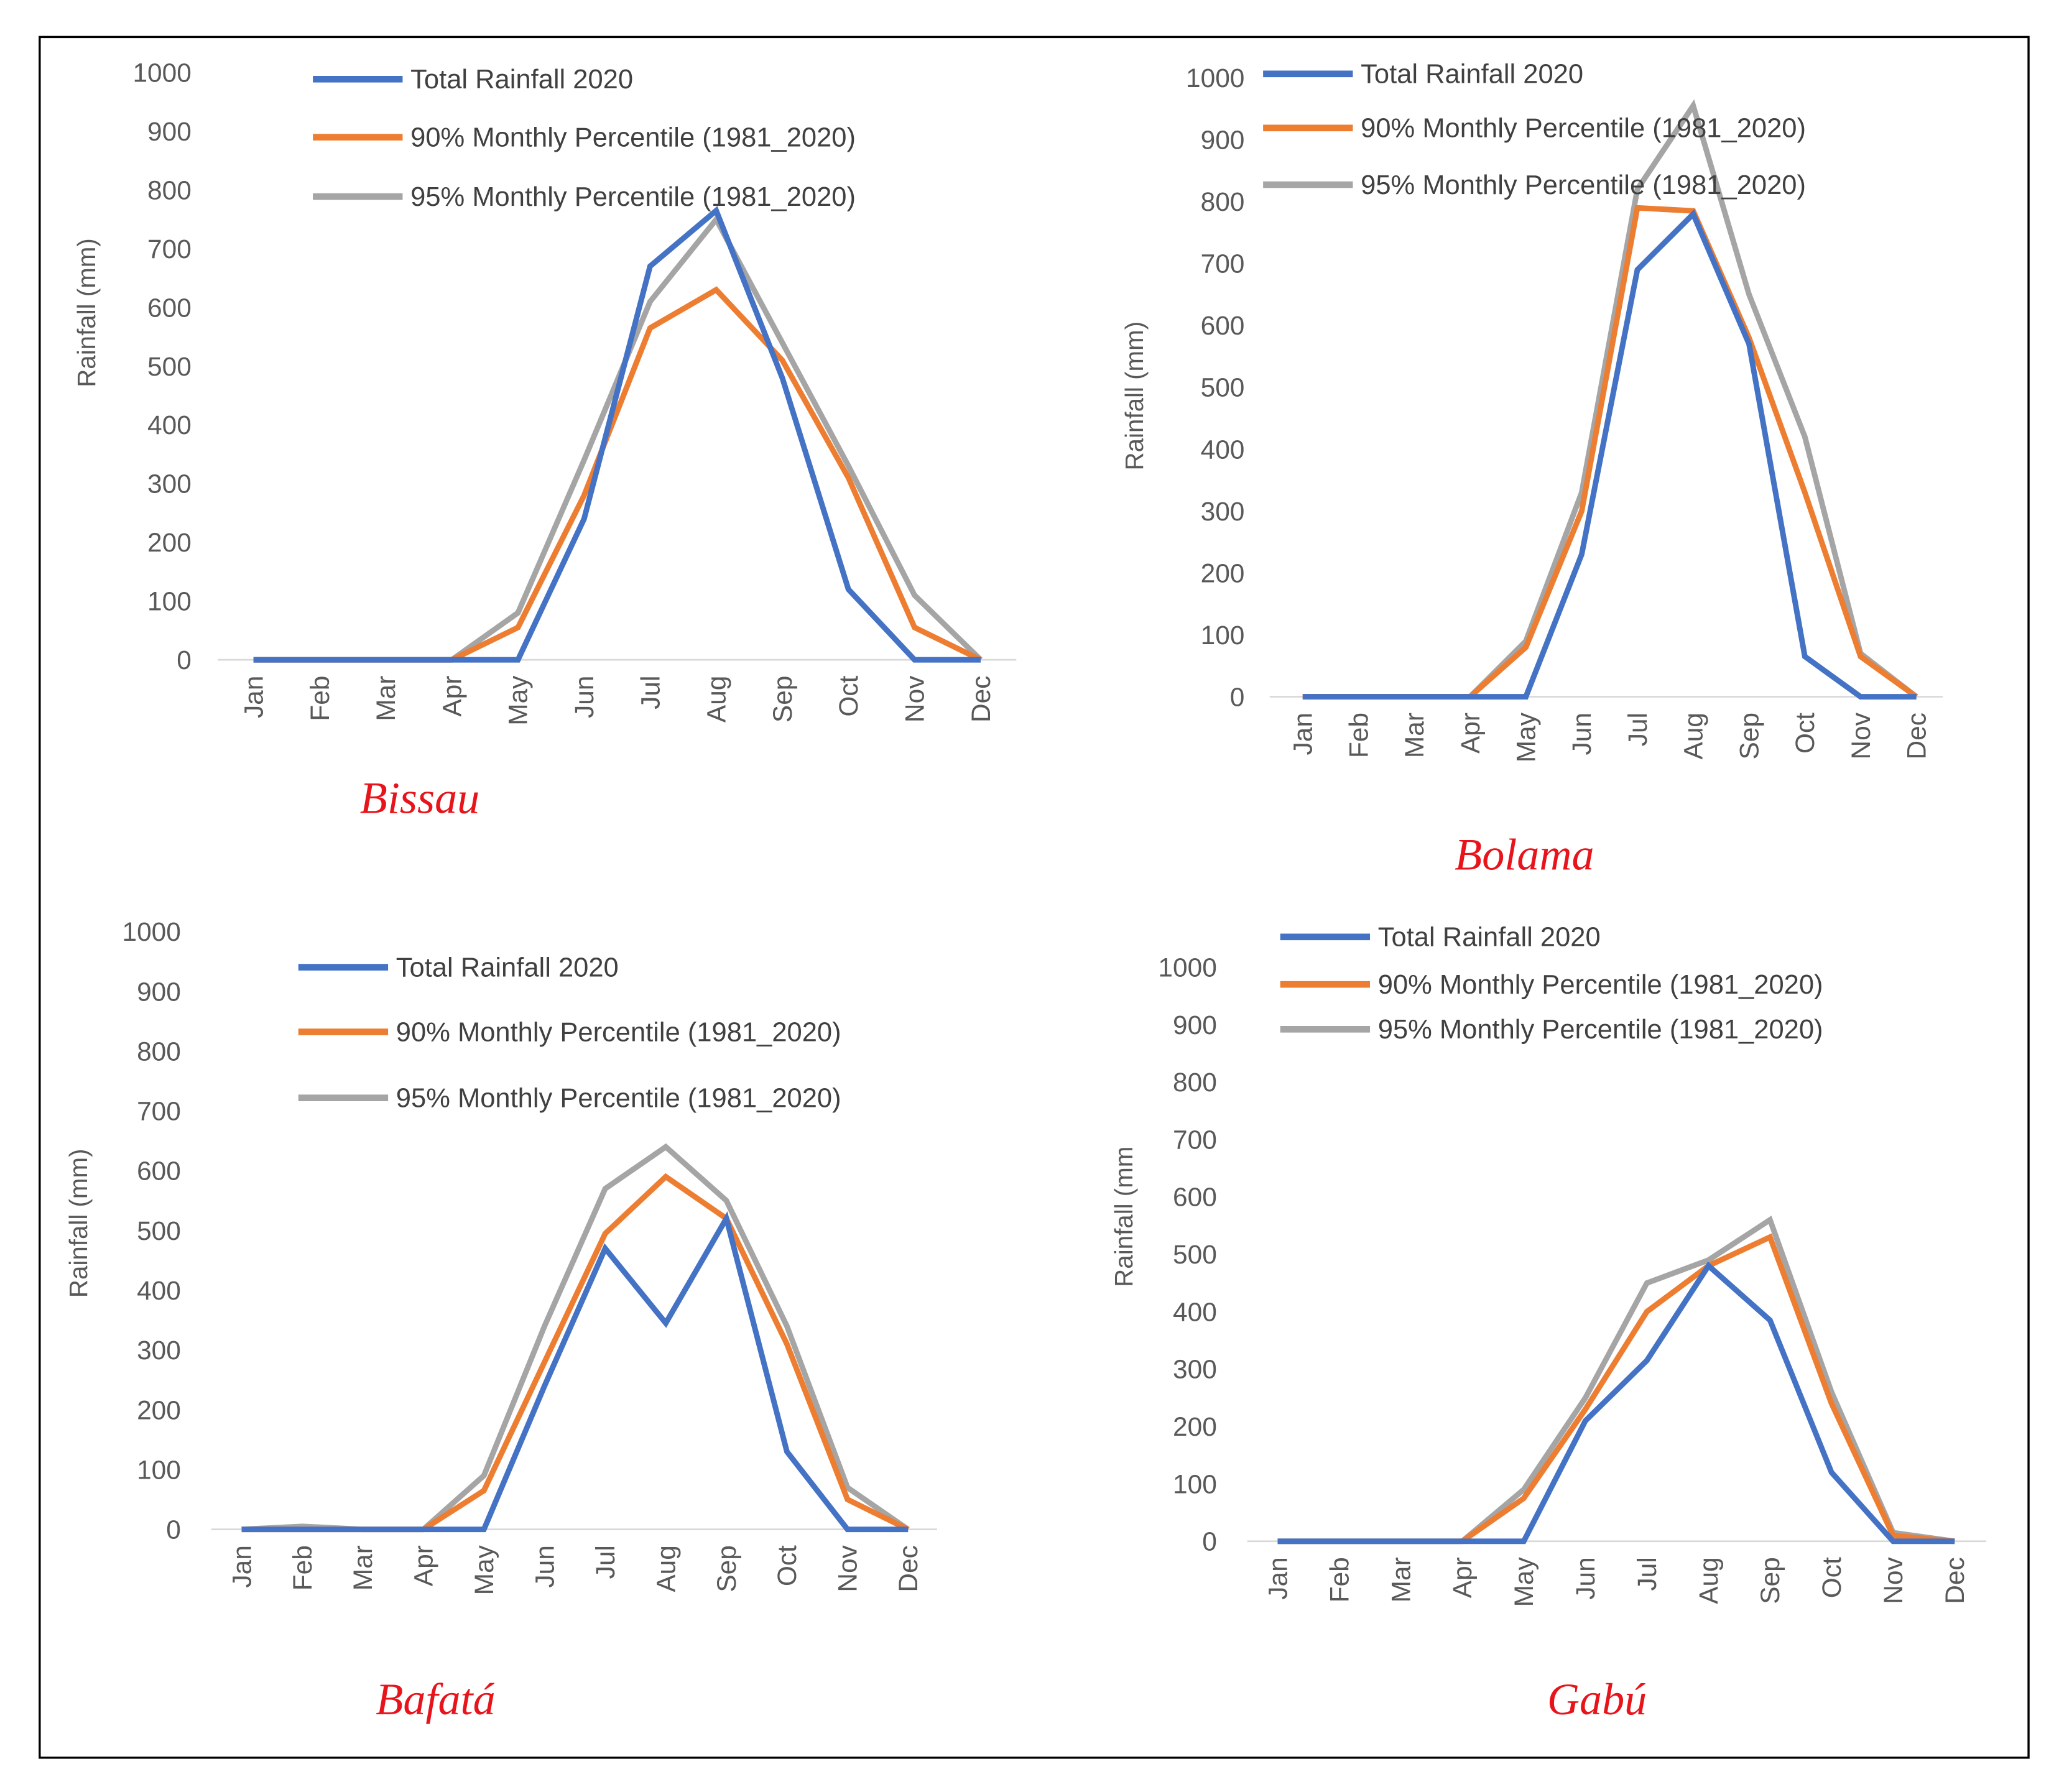 The height and width of the screenshot is (1792, 2059). I want to click on series-line-p90, so click(617, 474).